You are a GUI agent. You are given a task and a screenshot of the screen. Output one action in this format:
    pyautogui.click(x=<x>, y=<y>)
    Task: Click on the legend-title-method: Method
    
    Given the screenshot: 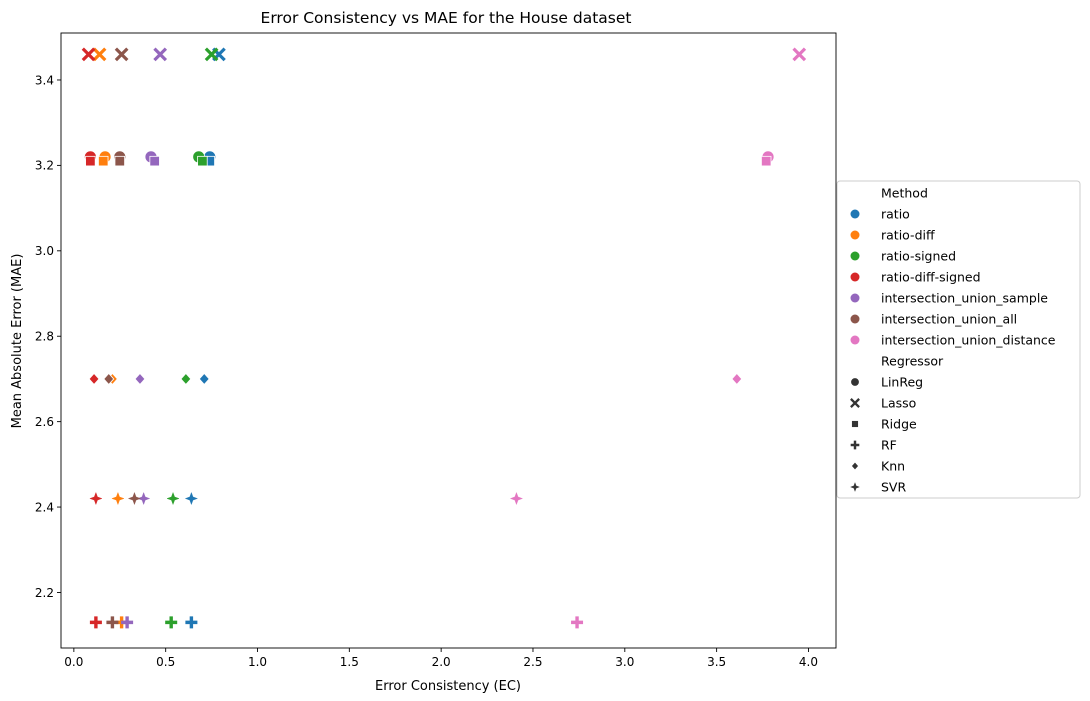 What is the action you would take?
    pyautogui.click(x=904, y=193)
    